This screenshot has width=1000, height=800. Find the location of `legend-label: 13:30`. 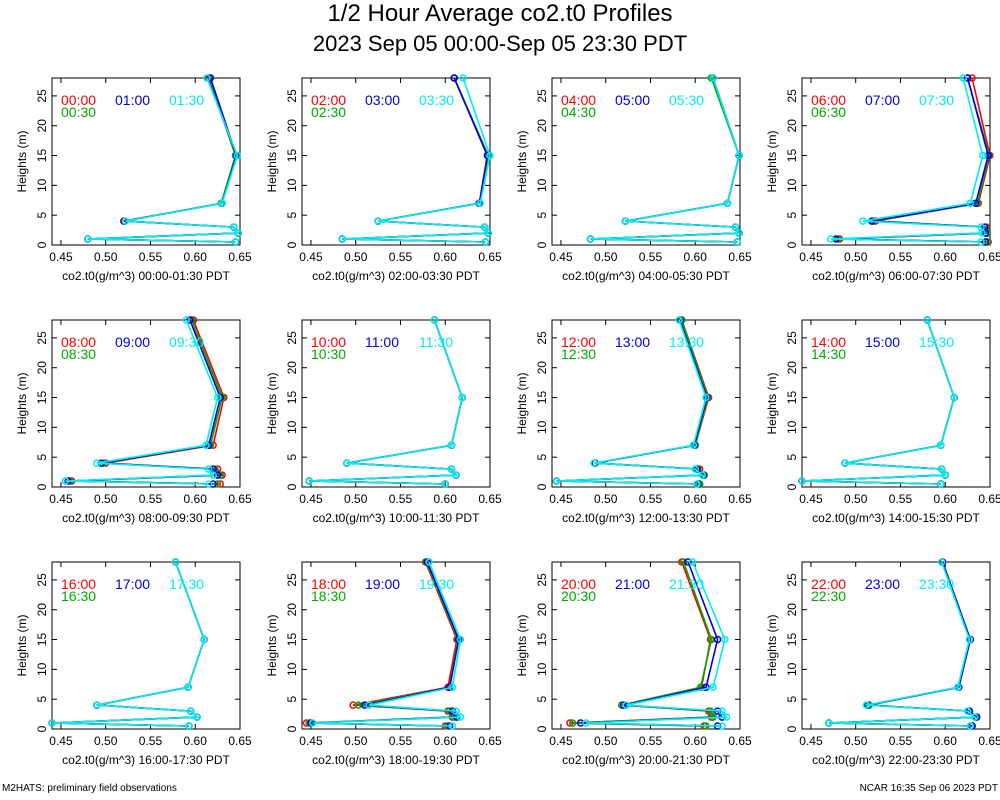

legend-label: 13:30 is located at coordinates (686, 342).